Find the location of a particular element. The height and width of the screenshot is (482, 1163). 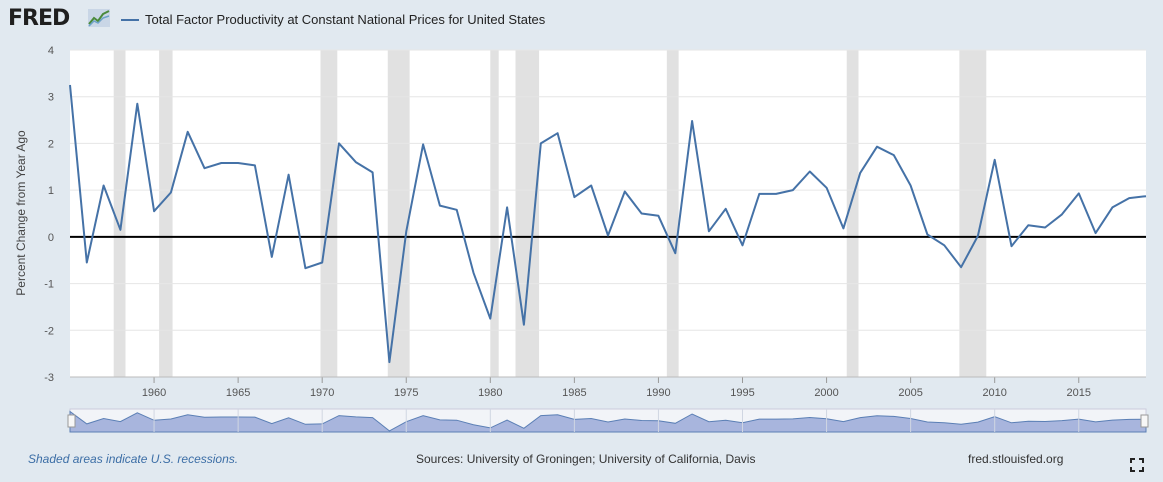

x-tick-label: 1970 is located at coordinates (322, 393).